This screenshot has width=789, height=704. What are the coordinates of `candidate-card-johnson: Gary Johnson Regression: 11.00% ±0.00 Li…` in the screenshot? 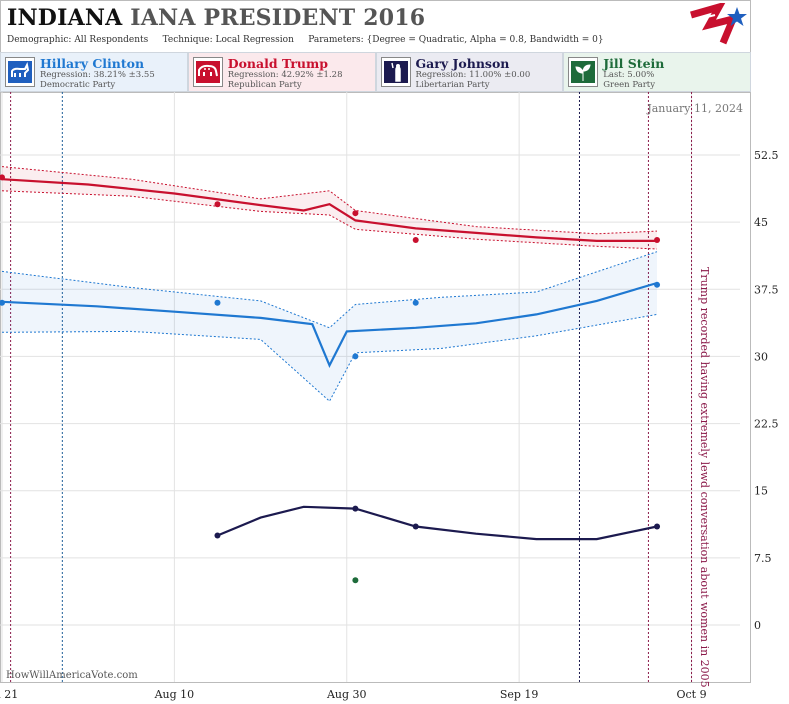 It's located at (469, 72).